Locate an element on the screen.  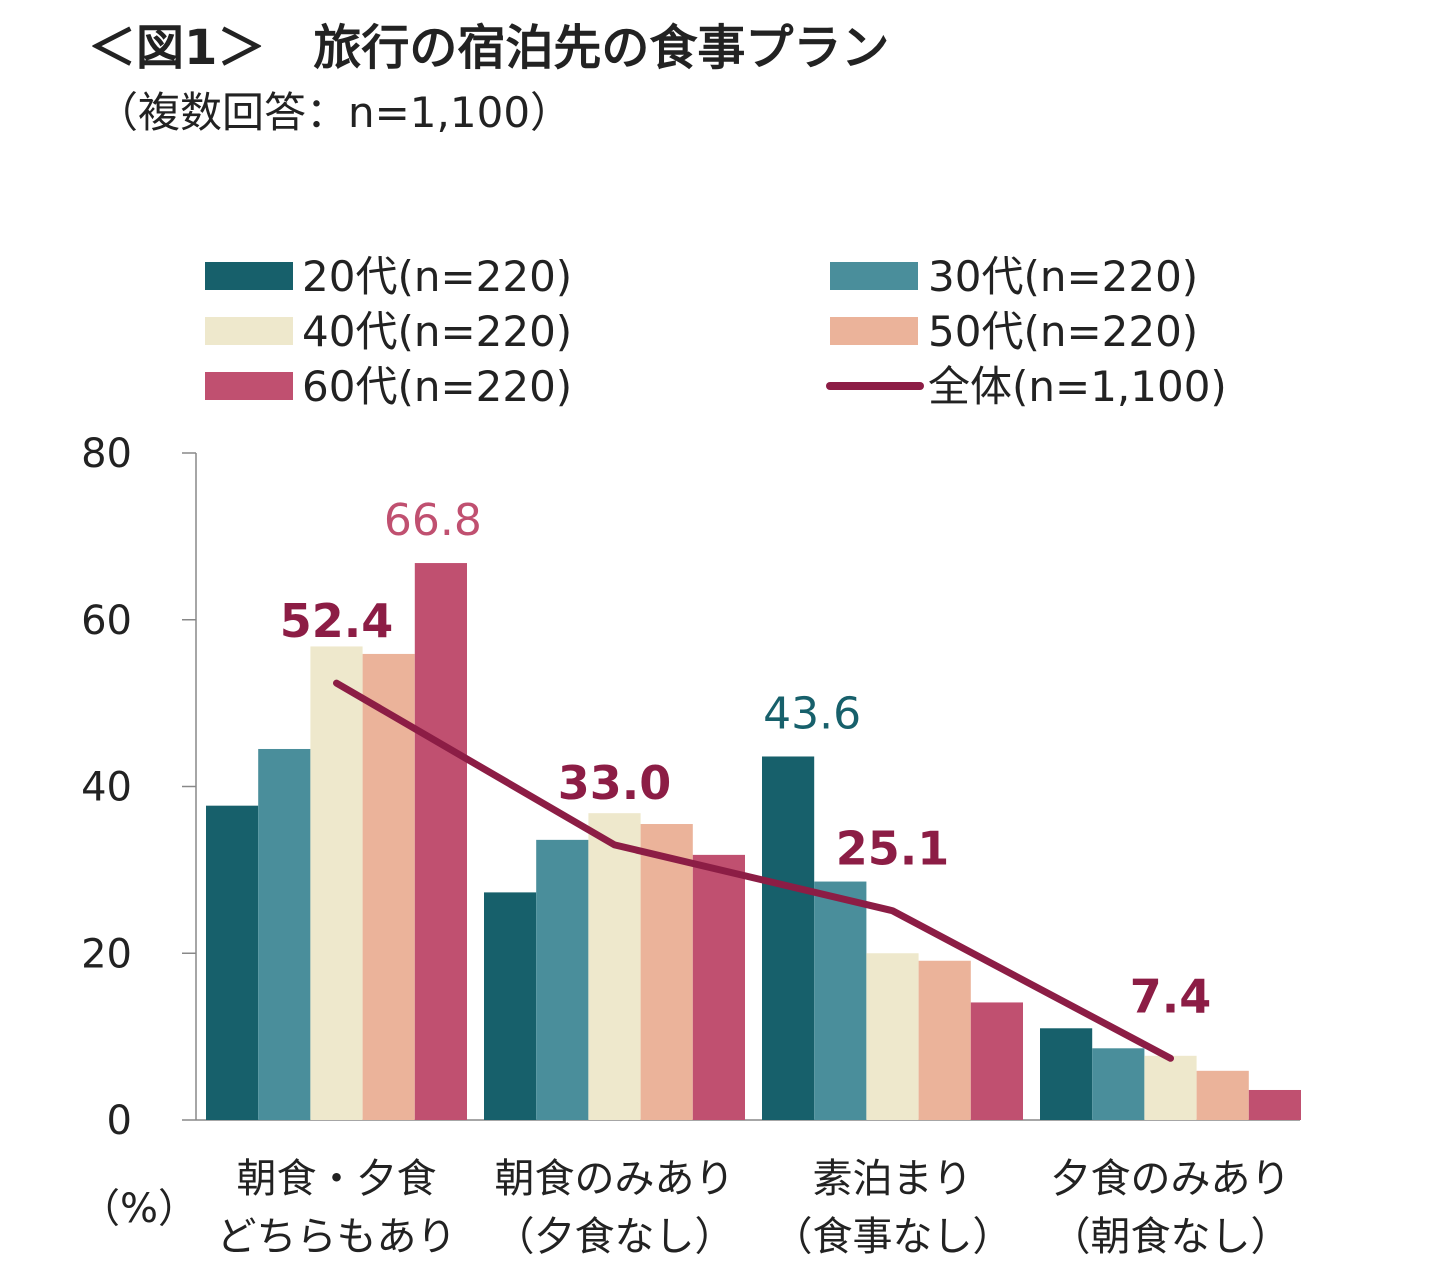
category-label-line1: 素泊まり is located at coordinates (893, 1179).